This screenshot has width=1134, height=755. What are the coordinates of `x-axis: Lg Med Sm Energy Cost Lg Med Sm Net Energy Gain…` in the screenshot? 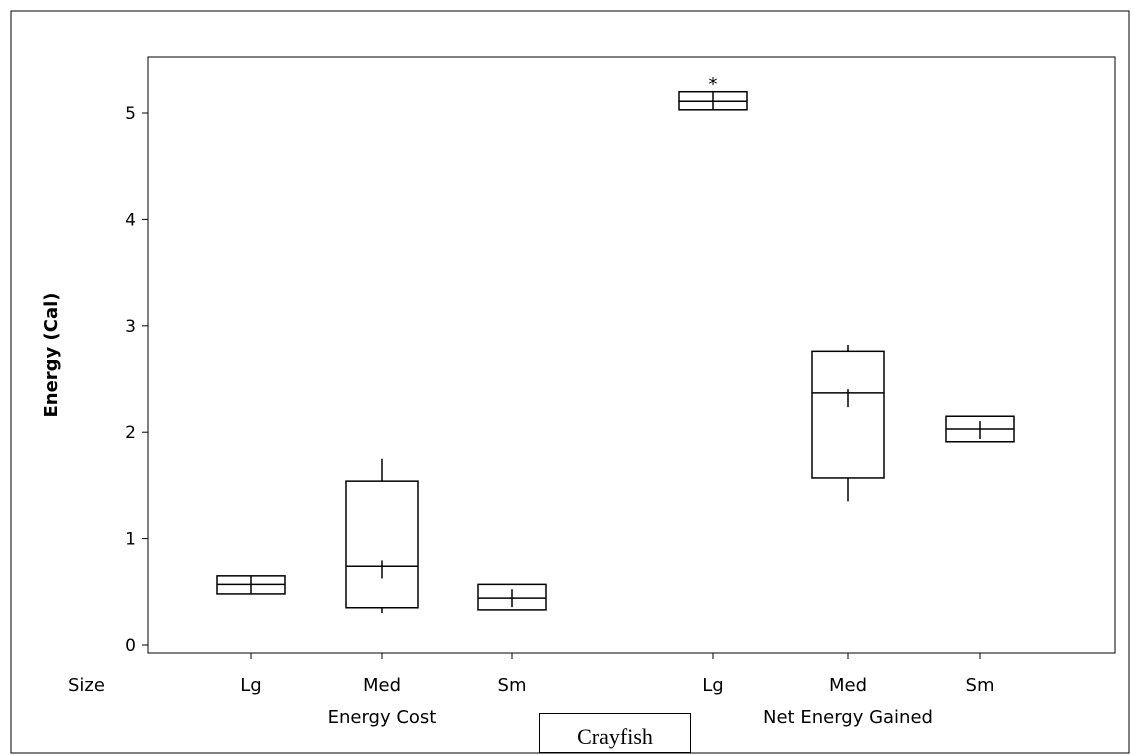 It's located at (617, 690).